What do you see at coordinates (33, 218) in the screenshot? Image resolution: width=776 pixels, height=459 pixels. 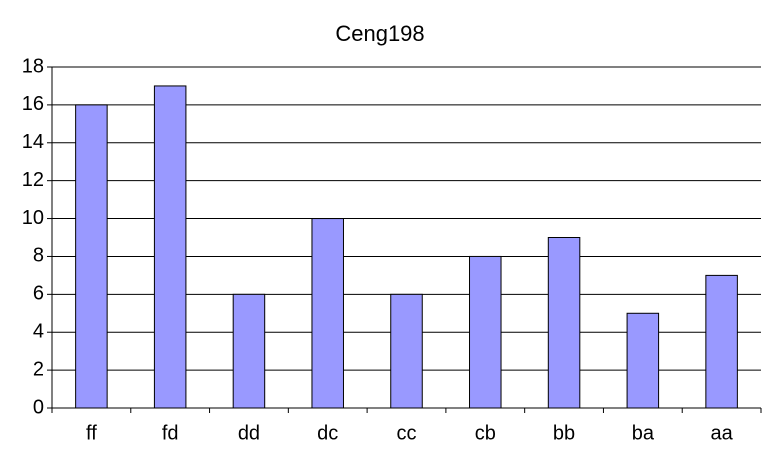 I see `y-tick-label: 10` at bounding box center [33, 218].